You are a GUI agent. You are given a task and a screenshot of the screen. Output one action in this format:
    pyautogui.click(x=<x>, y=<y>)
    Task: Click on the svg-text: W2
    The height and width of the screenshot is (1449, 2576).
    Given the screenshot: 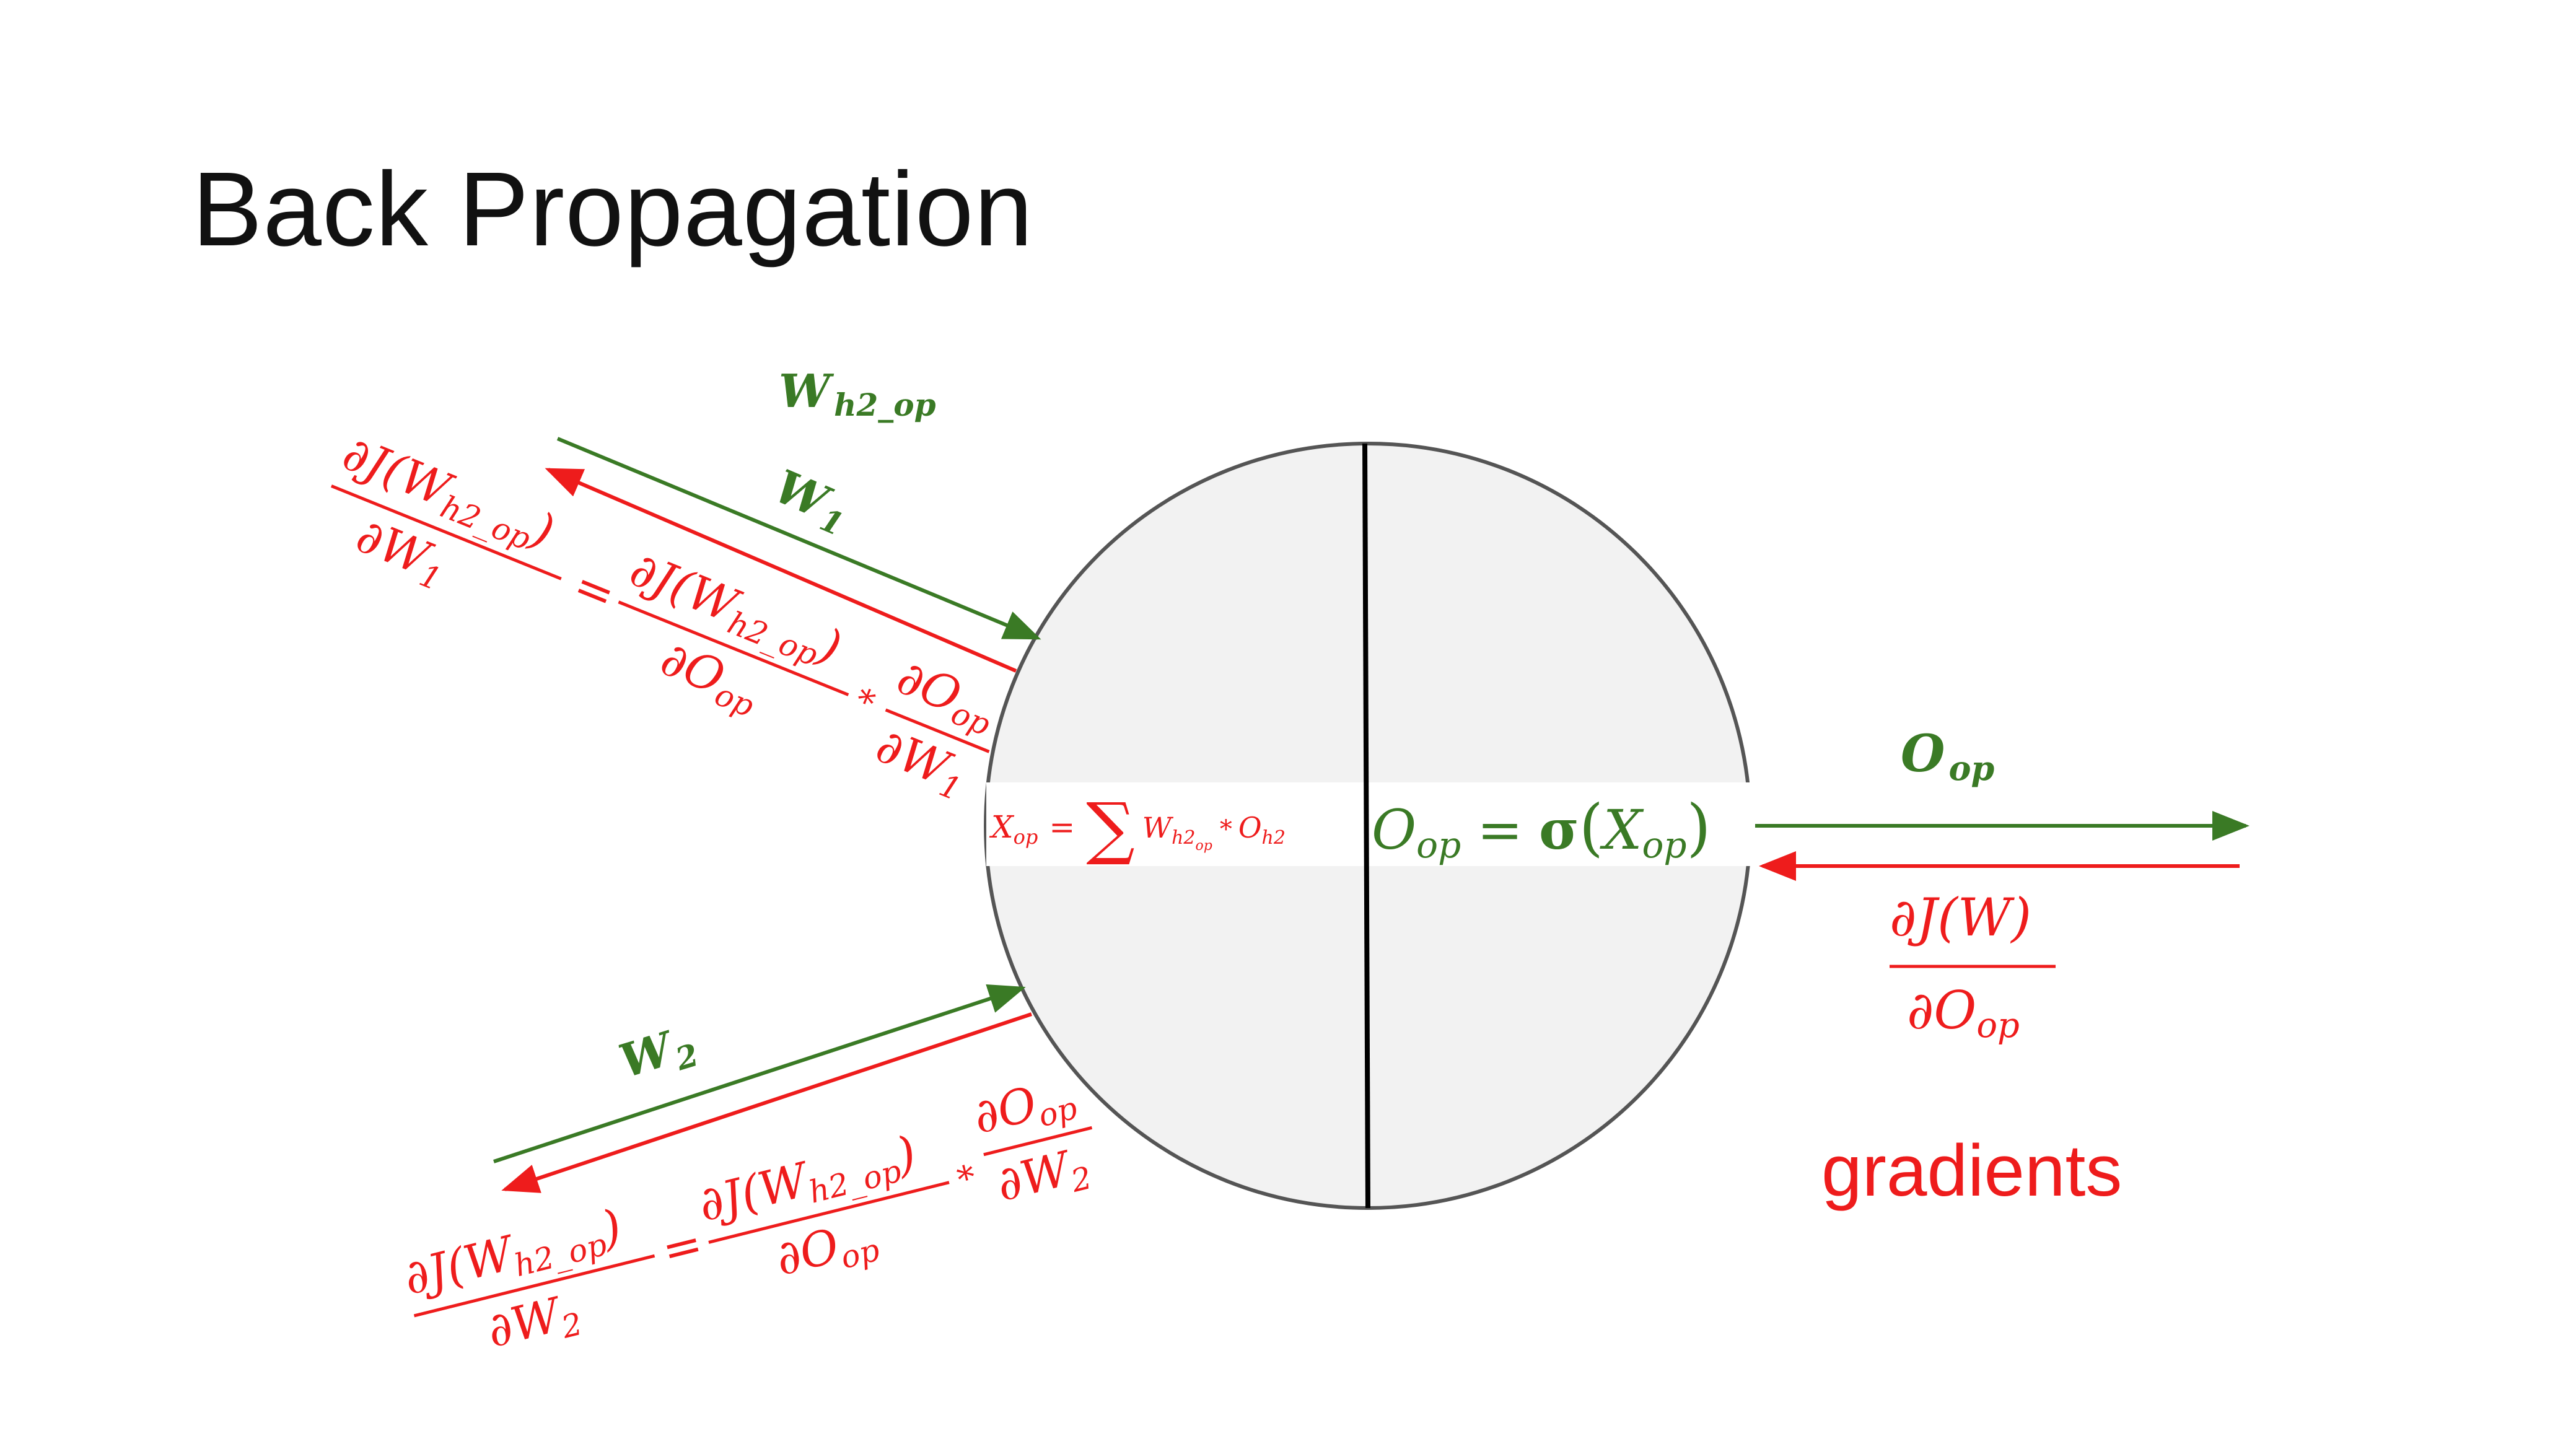 What is the action you would take?
    pyautogui.click(x=658, y=1054)
    